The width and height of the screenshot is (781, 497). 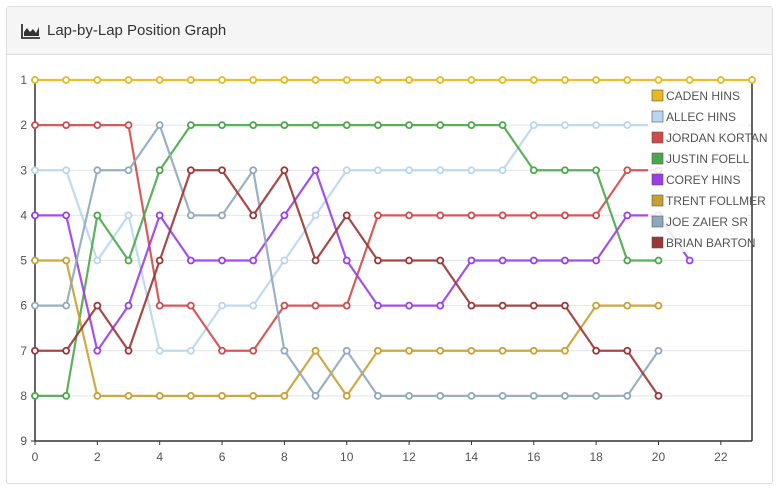 What do you see at coordinates (347, 457) in the screenshot?
I see `x-tick-label: 10` at bounding box center [347, 457].